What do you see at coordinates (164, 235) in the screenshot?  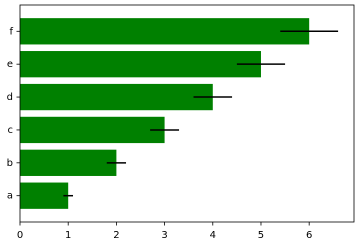 I see `x-tick-label: 3` at bounding box center [164, 235].